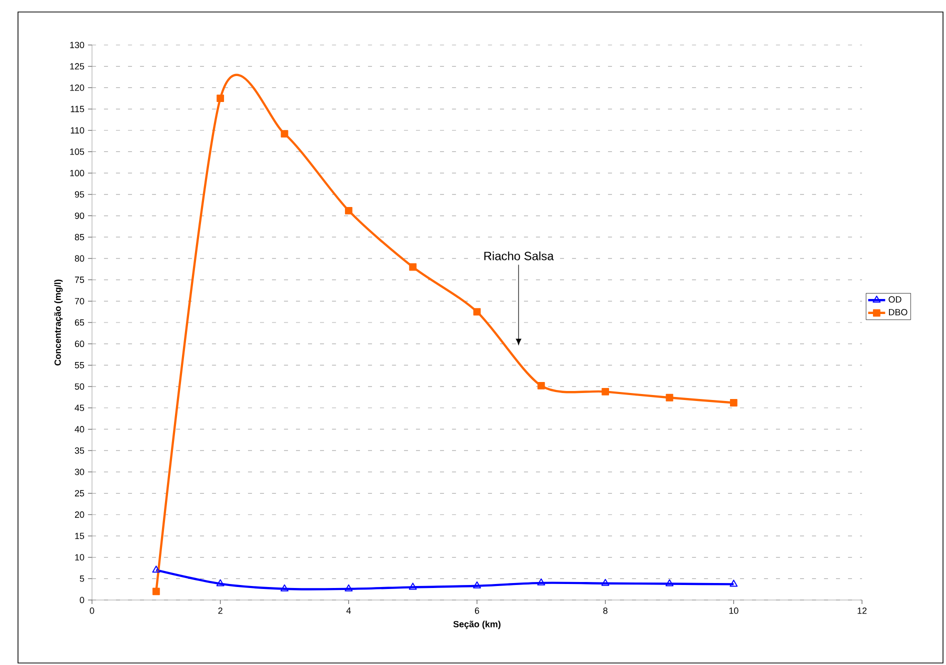  Describe the element at coordinates (477, 611) in the screenshot. I see `x-tick-label: 6` at that location.